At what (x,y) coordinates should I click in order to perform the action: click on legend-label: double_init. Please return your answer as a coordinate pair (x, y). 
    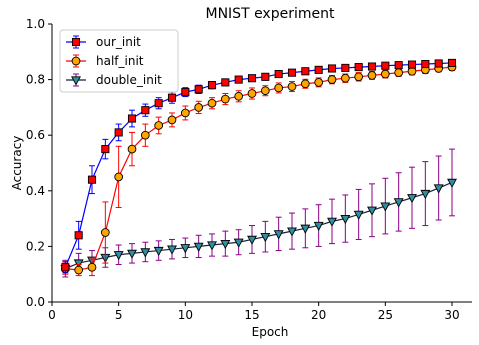
    Looking at the image, I should click on (129, 80).